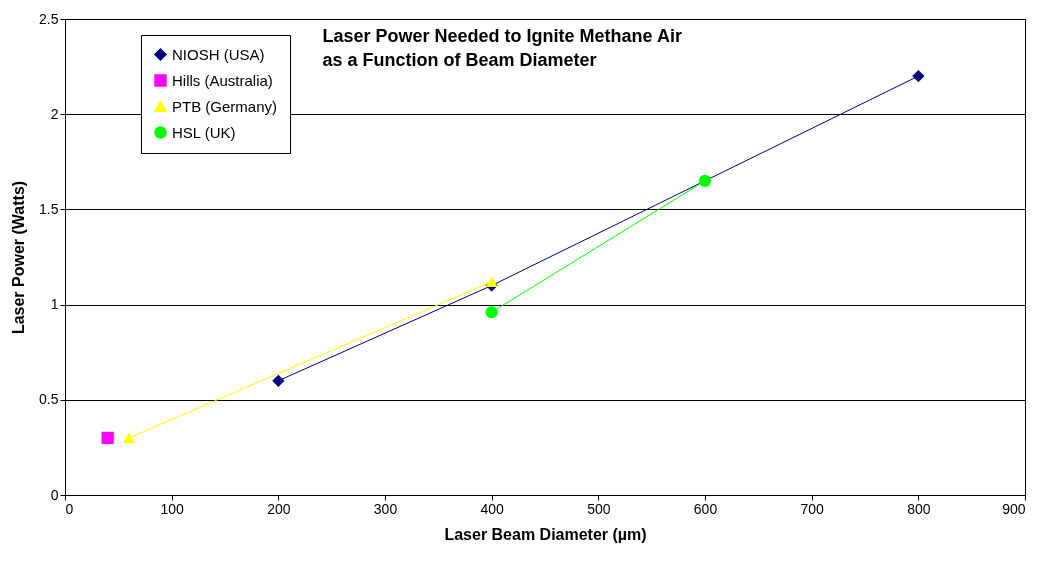 The image size is (1057, 562). Describe the element at coordinates (49, 399) in the screenshot. I see `y-tick-label: 0.5` at that location.